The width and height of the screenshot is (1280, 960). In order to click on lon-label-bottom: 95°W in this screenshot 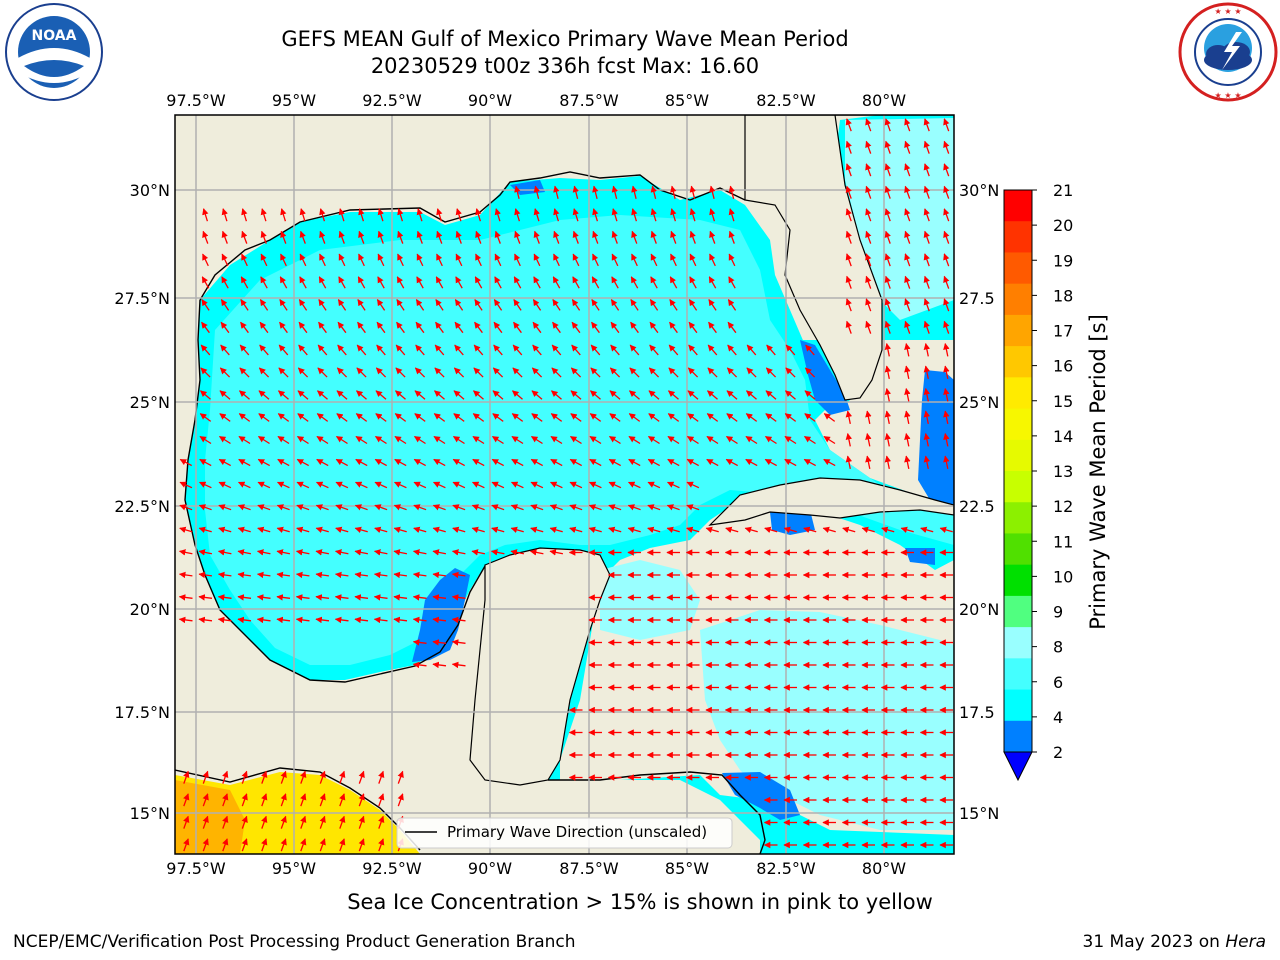, I will do `click(294, 868)`.